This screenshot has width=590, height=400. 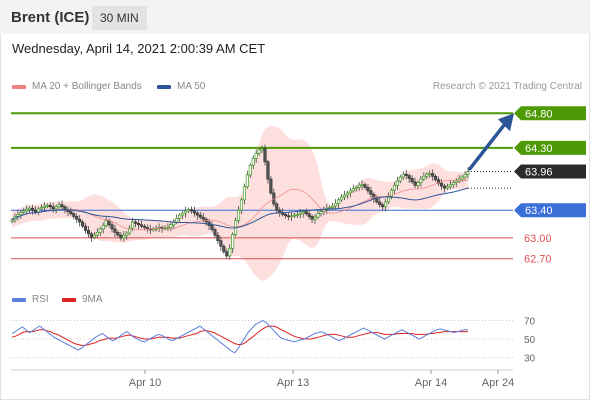 I want to click on svg-text: 63.00, so click(x=538, y=239).